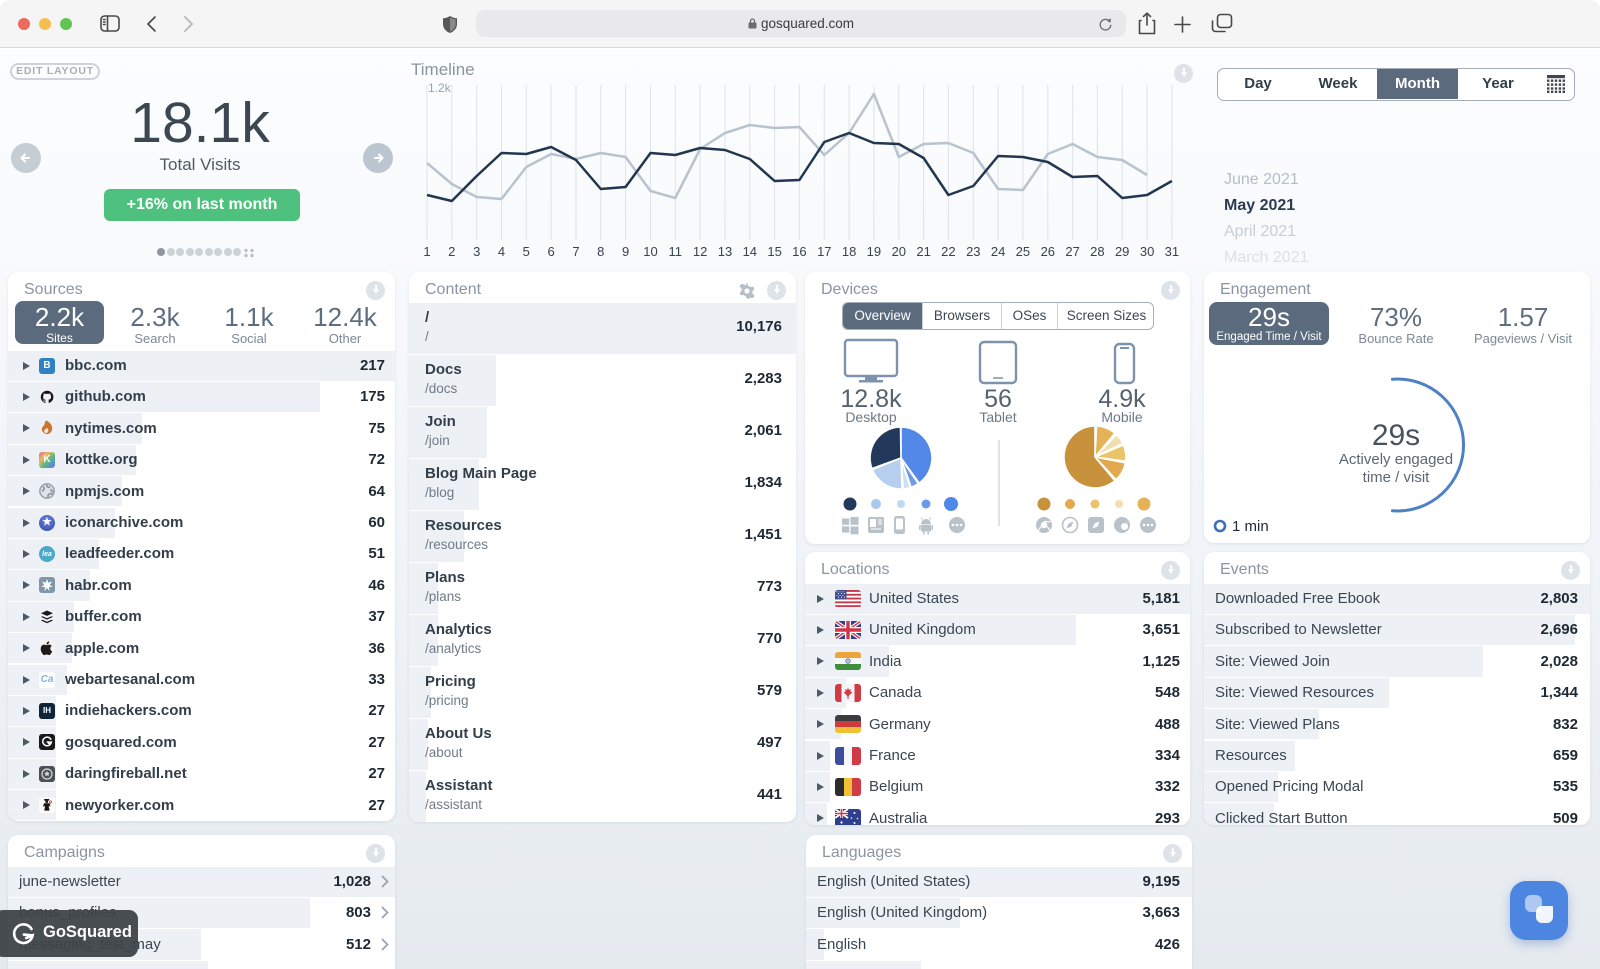  What do you see at coordinates (1396, 435) in the screenshot?
I see `svg-text: 29s` at bounding box center [1396, 435].